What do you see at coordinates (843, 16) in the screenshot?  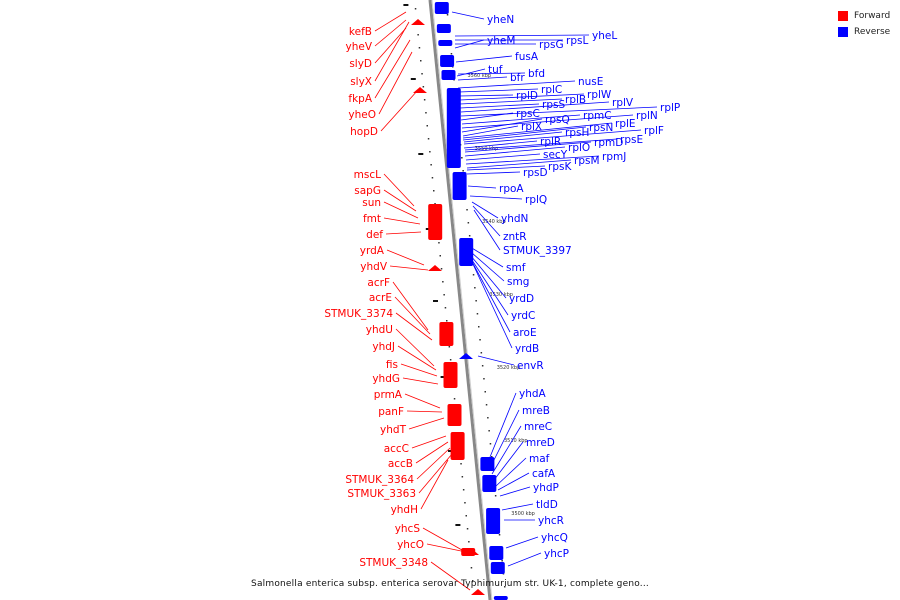 I see `forward-swatch-icon` at bounding box center [843, 16].